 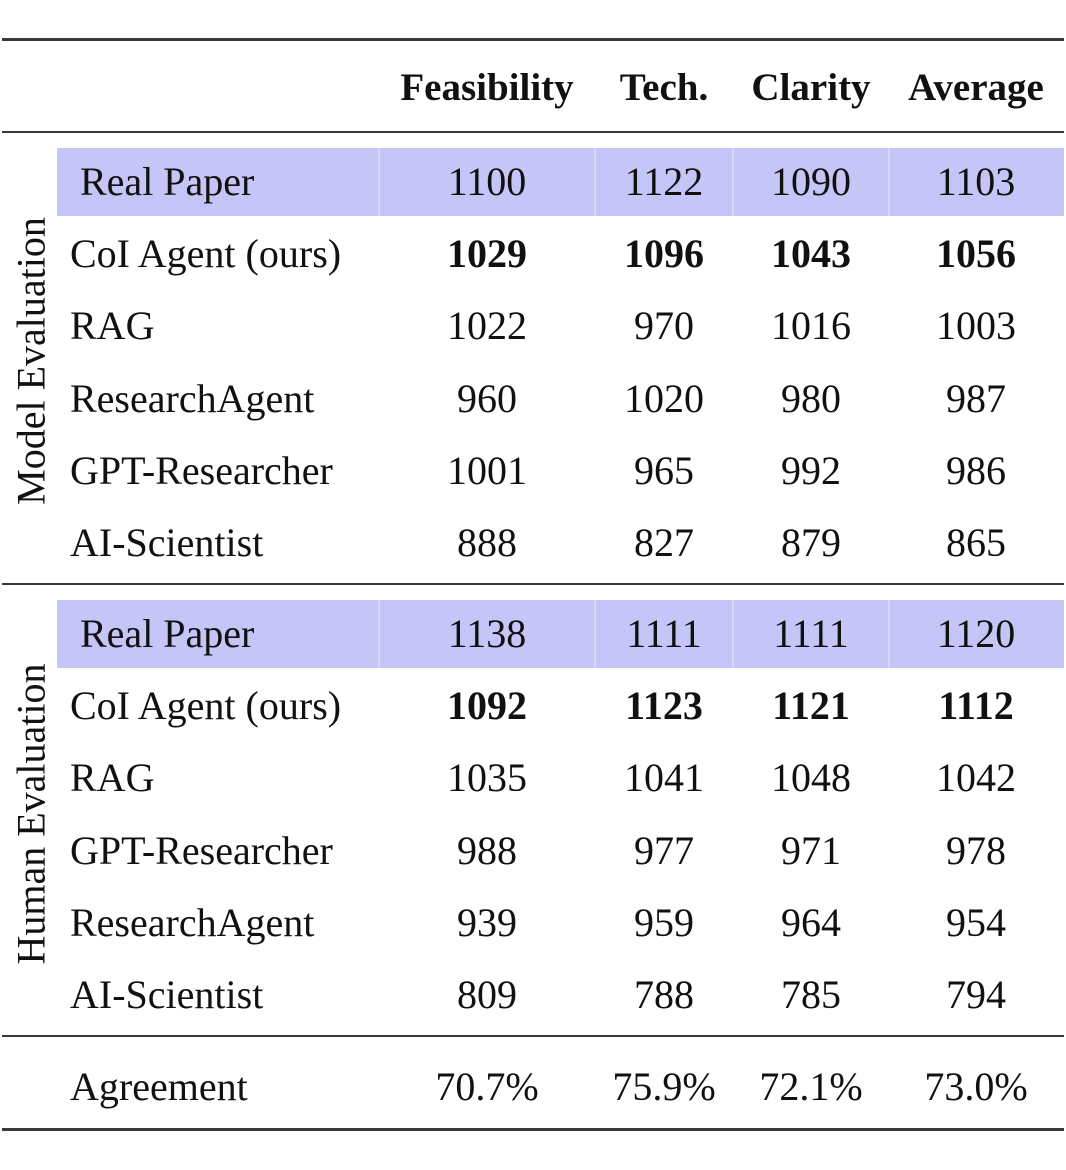 I want to click on cell-average: 978, so click(x=976, y=850).